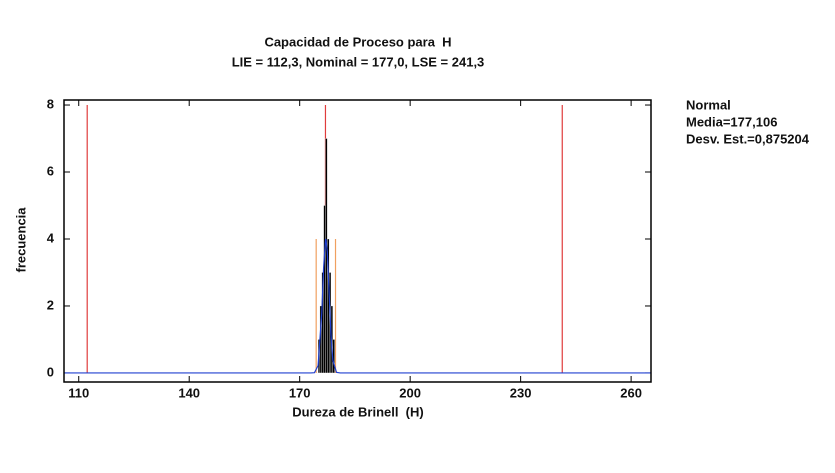  Describe the element at coordinates (189, 392) in the screenshot. I see `x-tick-label: 140` at that location.